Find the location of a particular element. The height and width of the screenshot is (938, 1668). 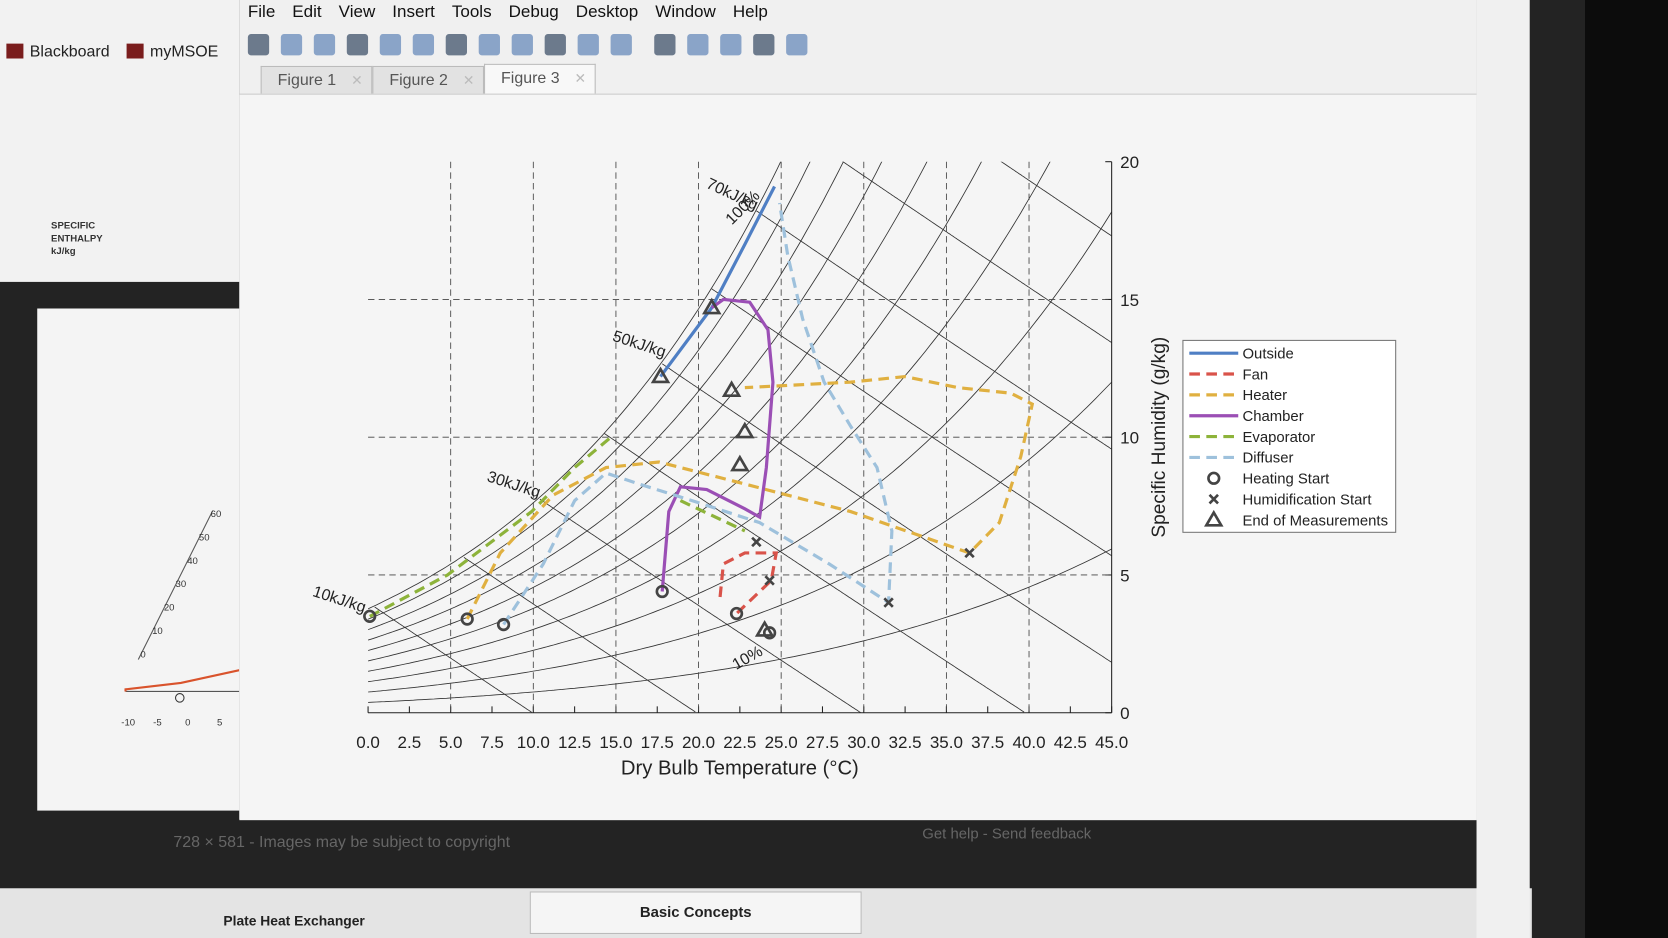

x-tick-label: 12.5 is located at coordinates (574, 742).